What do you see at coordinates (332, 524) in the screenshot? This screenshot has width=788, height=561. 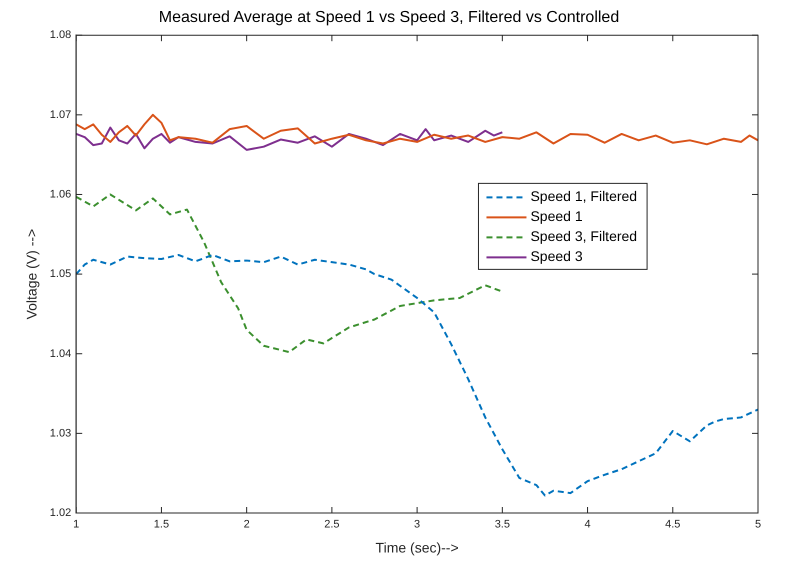 I see `x-tick-label: 2.5` at bounding box center [332, 524].